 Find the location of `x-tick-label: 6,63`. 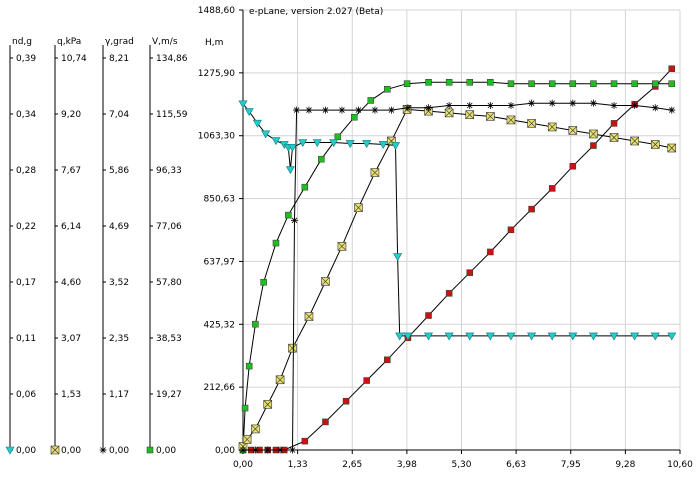

x-tick-label: 6,63 is located at coordinates (516, 465).